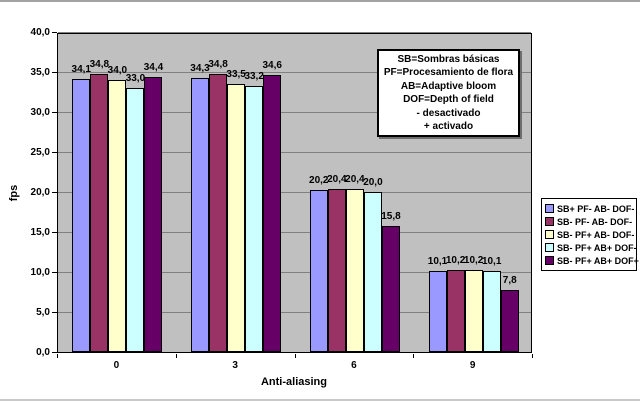 The image size is (640, 401). What do you see at coordinates (81, 215) in the screenshot?
I see `bar-0-s1` at bounding box center [81, 215].